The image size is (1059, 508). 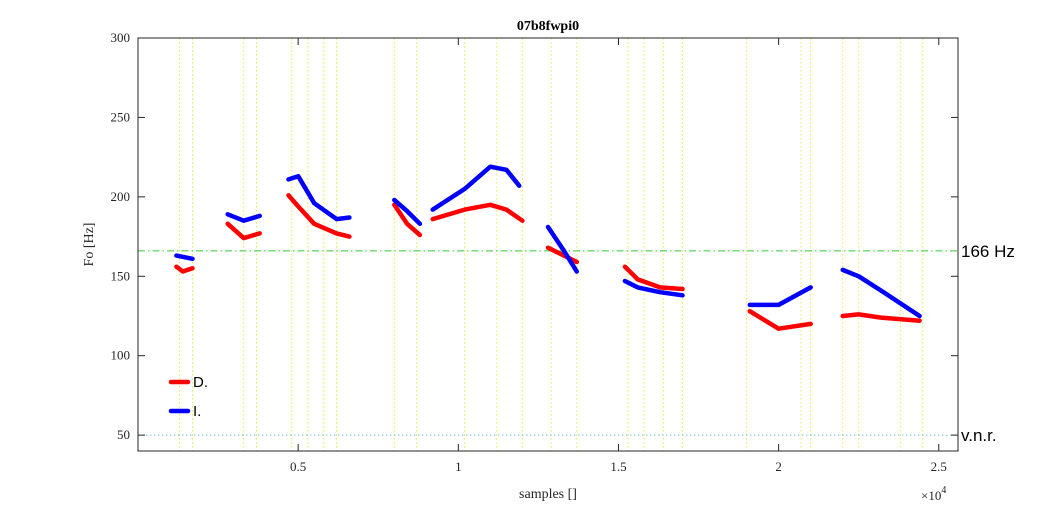 I want to click on x-tick-label: 1, so click(x=458, y=466).